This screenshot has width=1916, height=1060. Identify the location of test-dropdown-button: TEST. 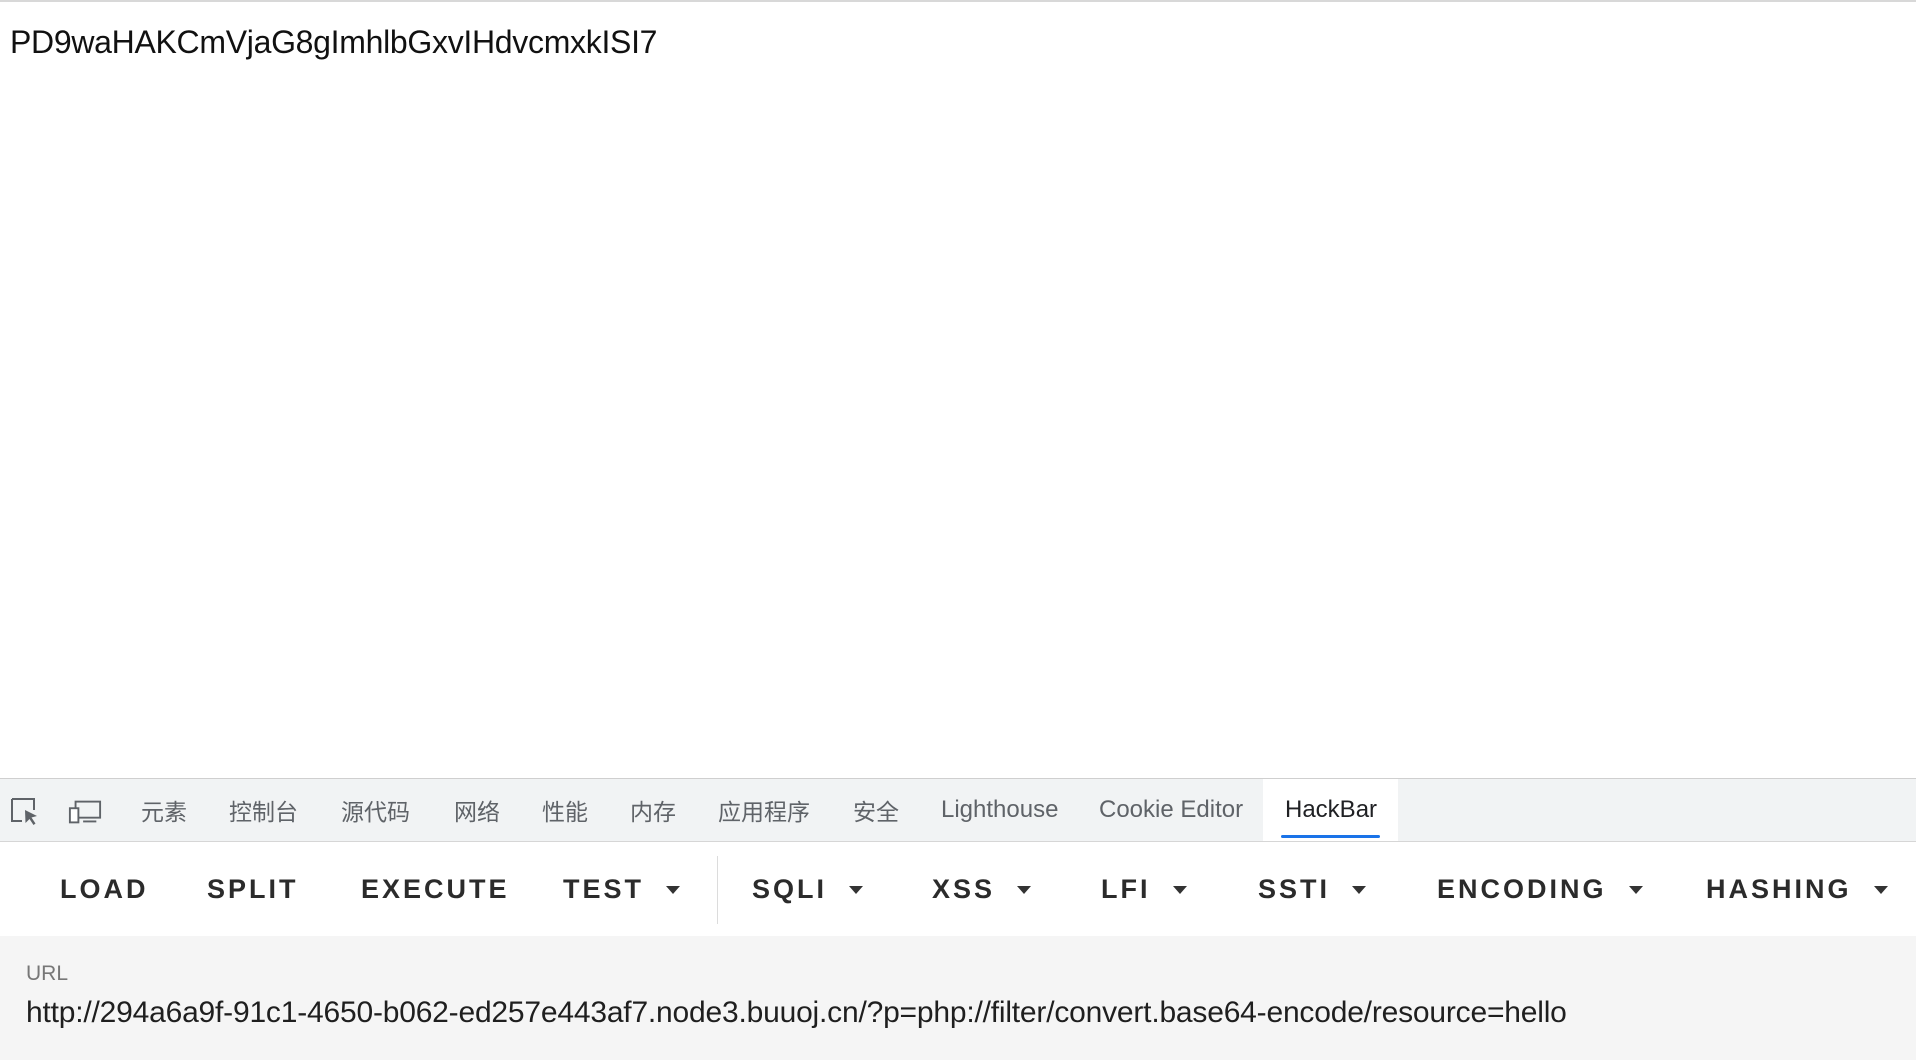
(622, 889).